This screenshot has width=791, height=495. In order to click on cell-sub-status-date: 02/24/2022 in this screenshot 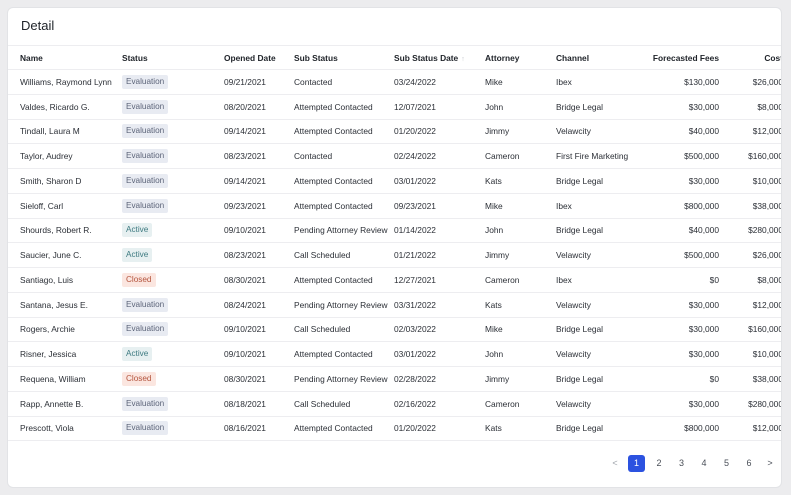, I will do `click(439, 156)`.